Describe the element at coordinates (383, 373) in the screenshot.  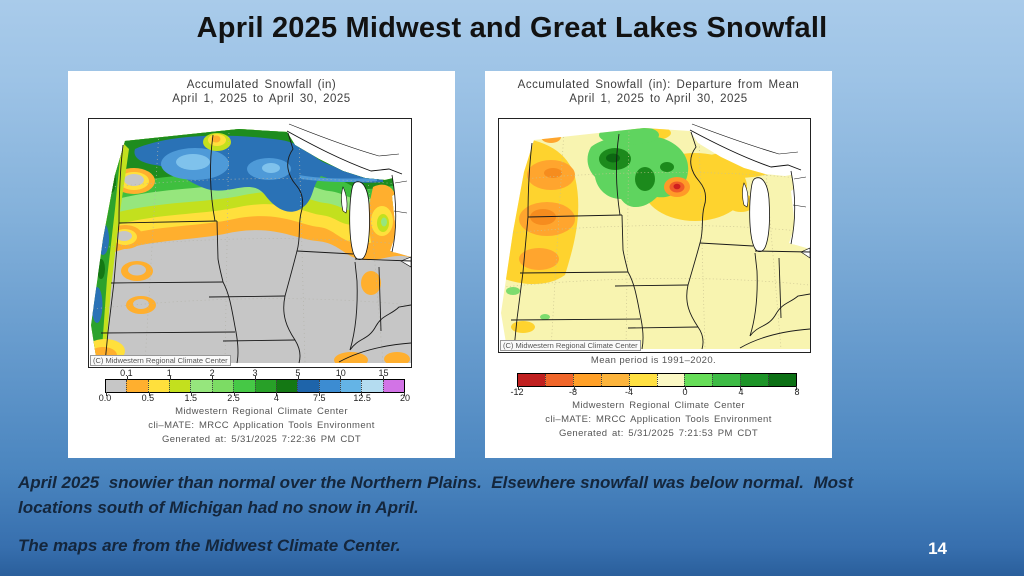
I see `legend-label: 15` at that location.